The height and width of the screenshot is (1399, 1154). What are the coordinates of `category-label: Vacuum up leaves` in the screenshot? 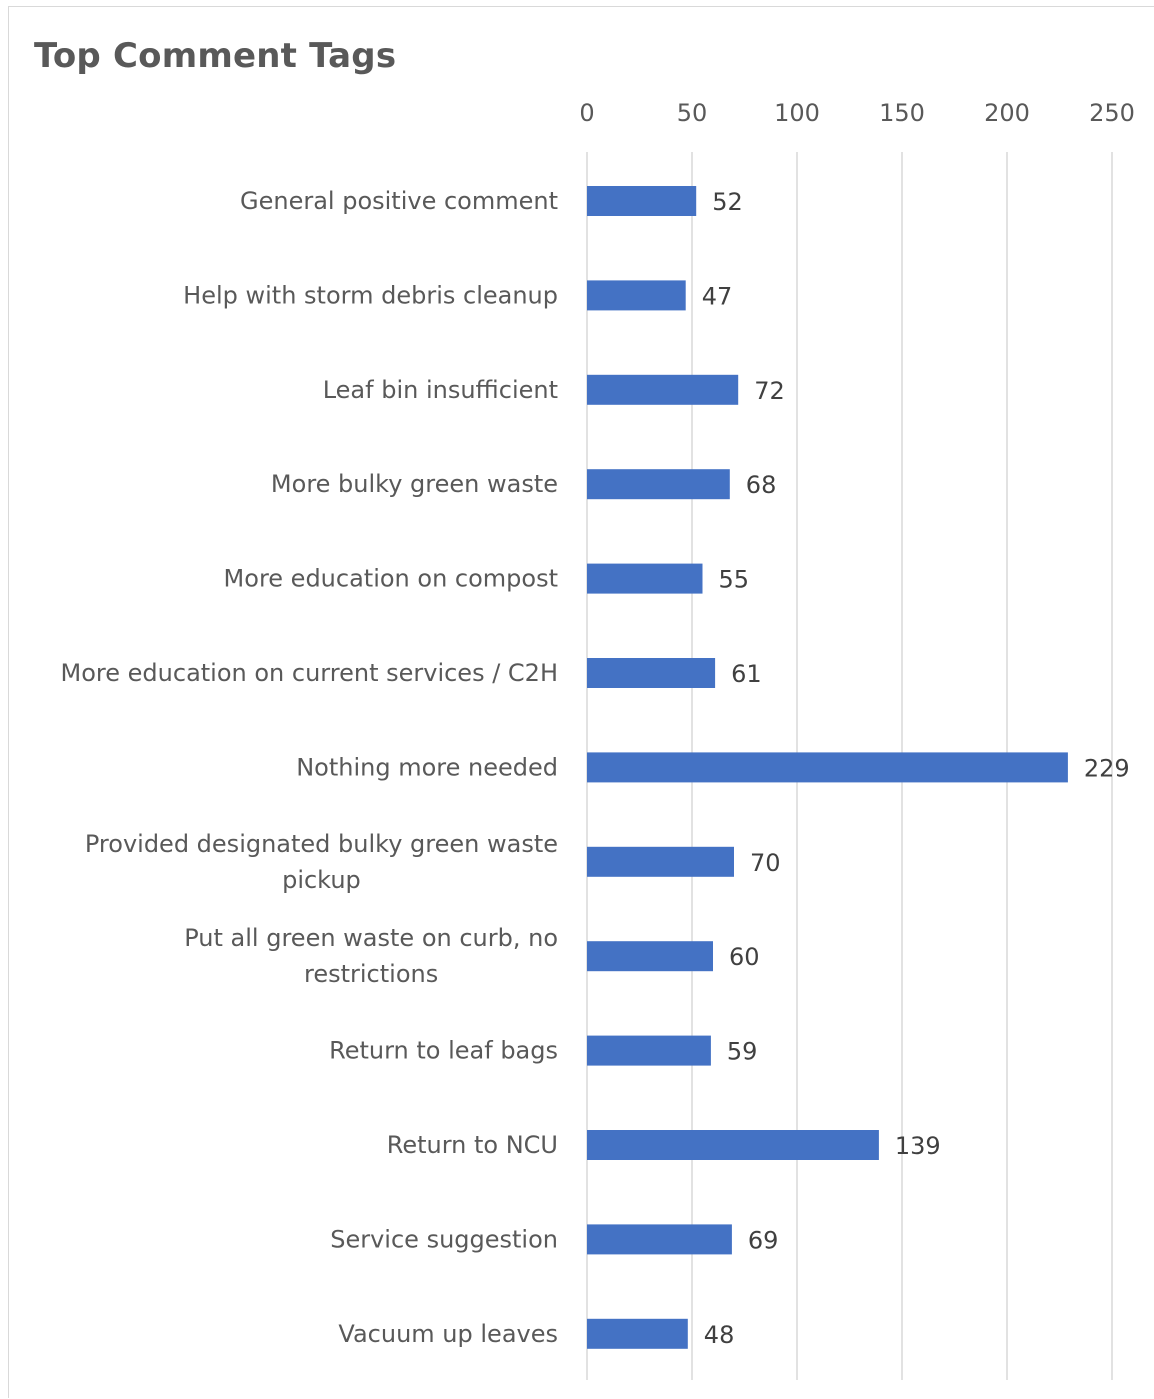 It's located at (448, 1334).